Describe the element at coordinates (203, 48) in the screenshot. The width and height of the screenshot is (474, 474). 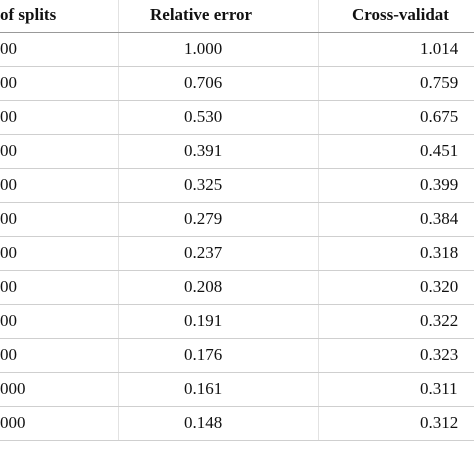
I see `table-cell: 1.000` at that location.